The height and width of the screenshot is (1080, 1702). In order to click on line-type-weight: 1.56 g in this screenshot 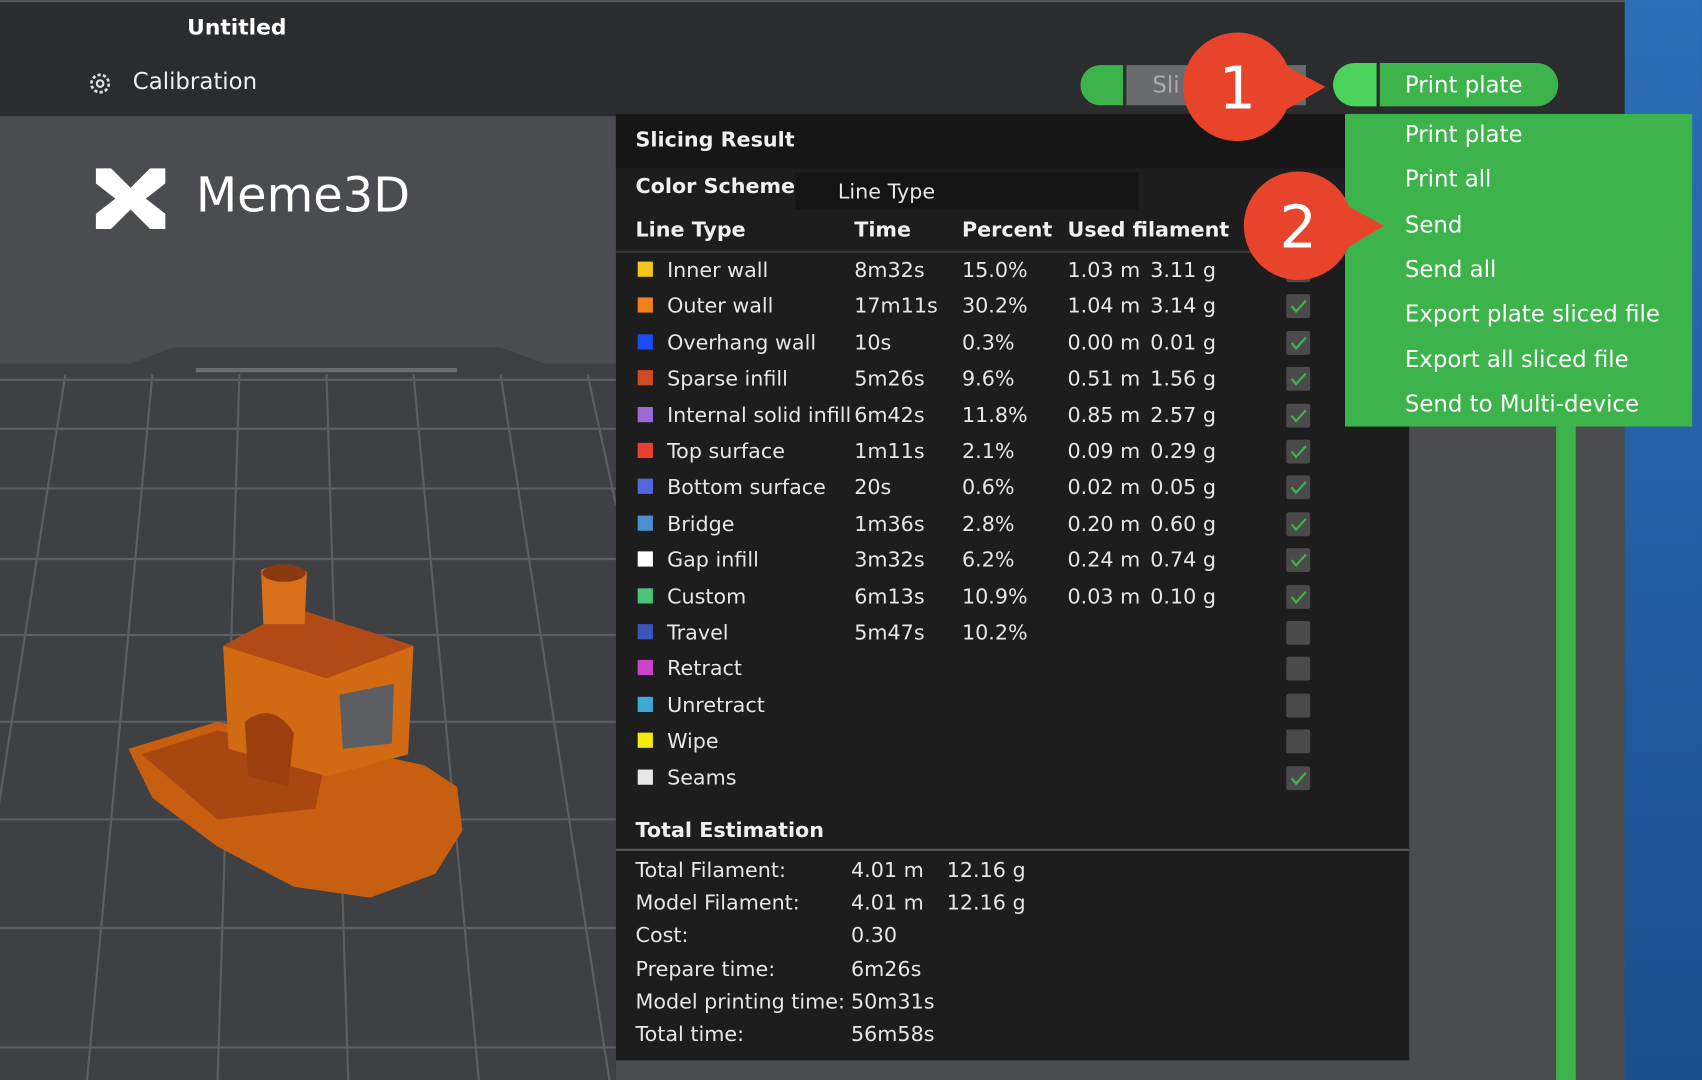, I will do `click(1183, 379)`.